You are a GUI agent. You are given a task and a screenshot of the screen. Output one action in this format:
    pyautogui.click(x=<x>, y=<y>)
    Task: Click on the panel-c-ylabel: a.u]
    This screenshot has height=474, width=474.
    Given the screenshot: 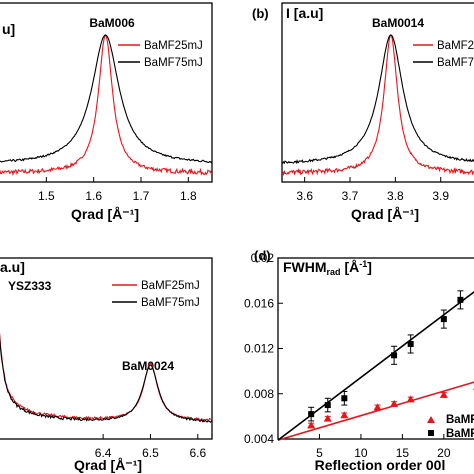 What is the action you would take?
    pyautogui.click(x=12, y=267)
    